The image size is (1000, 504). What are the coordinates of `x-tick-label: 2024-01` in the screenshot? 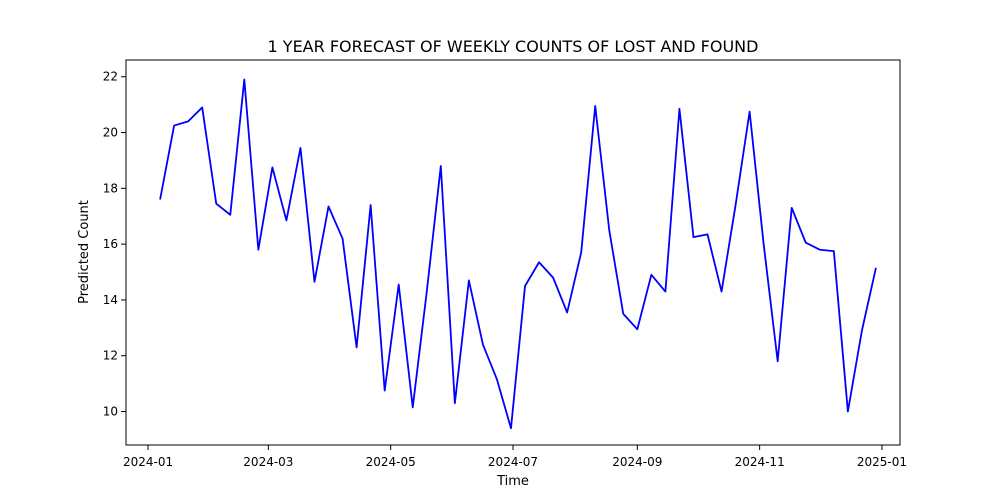 It's located at (148, 462).